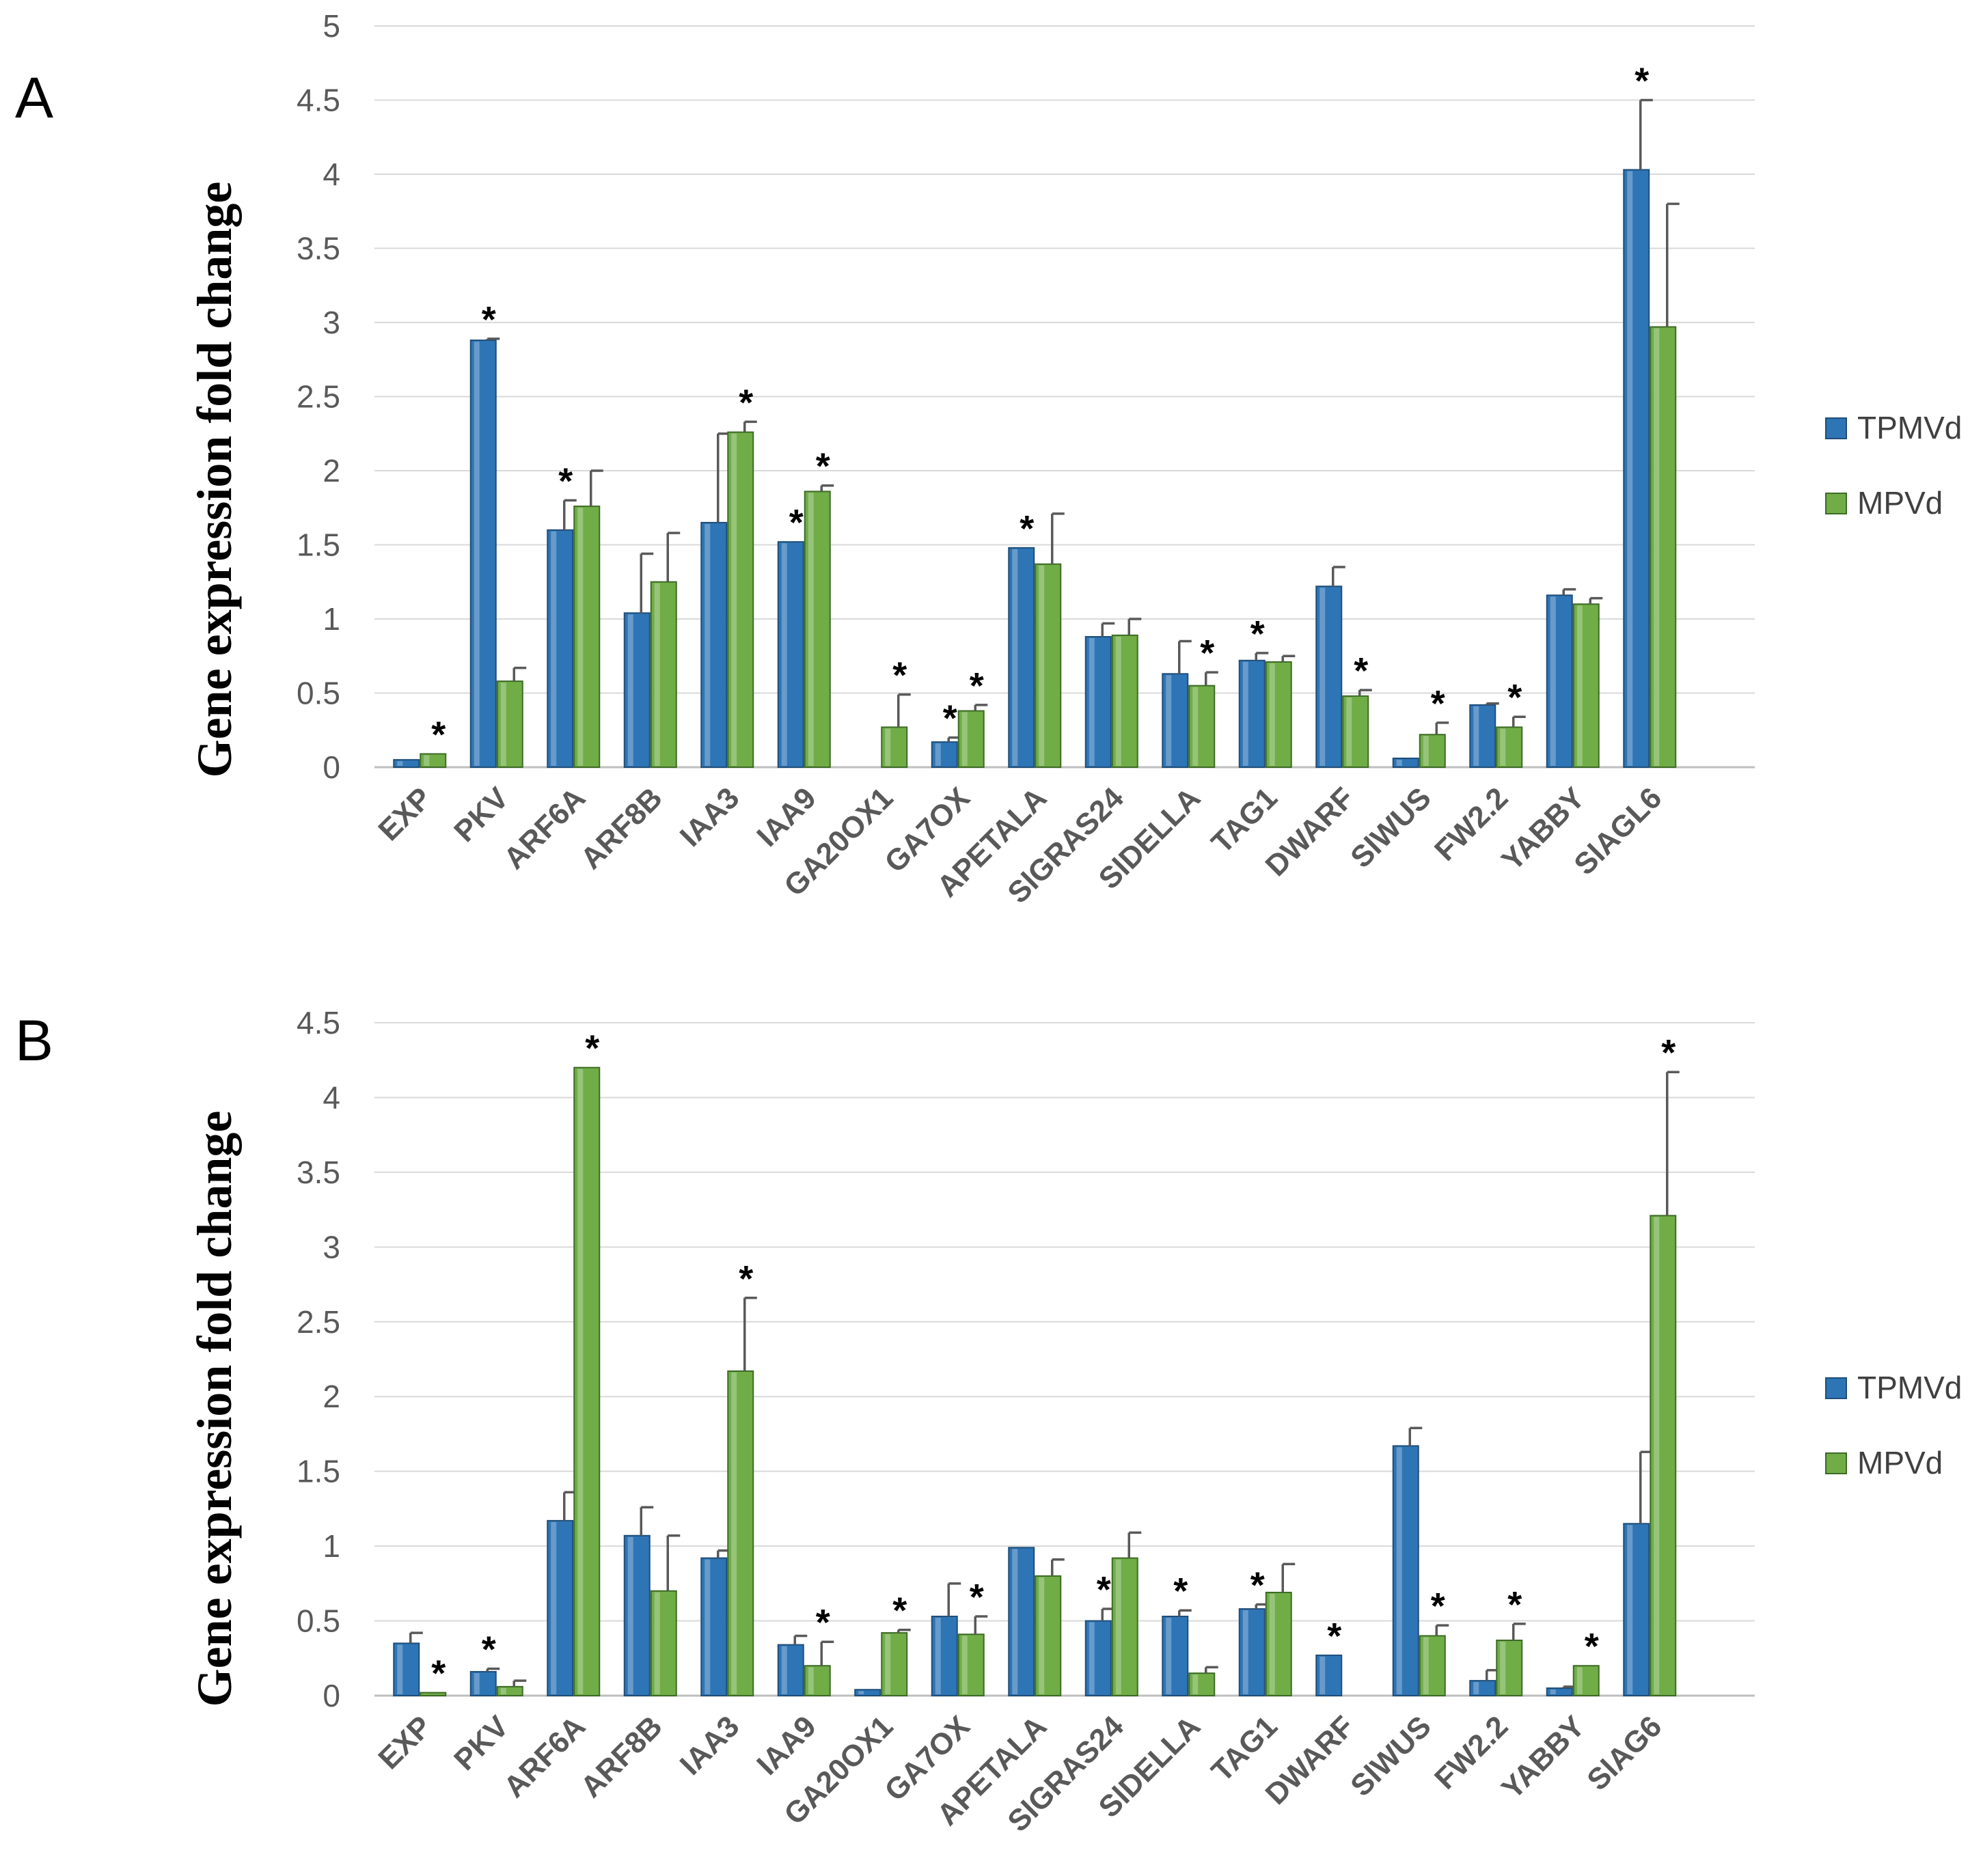  What do you see at coordinates (714, 1627) in the screenshot?
I see `bar-tpmvd-iaa3` at bounding box center [714, 1627].